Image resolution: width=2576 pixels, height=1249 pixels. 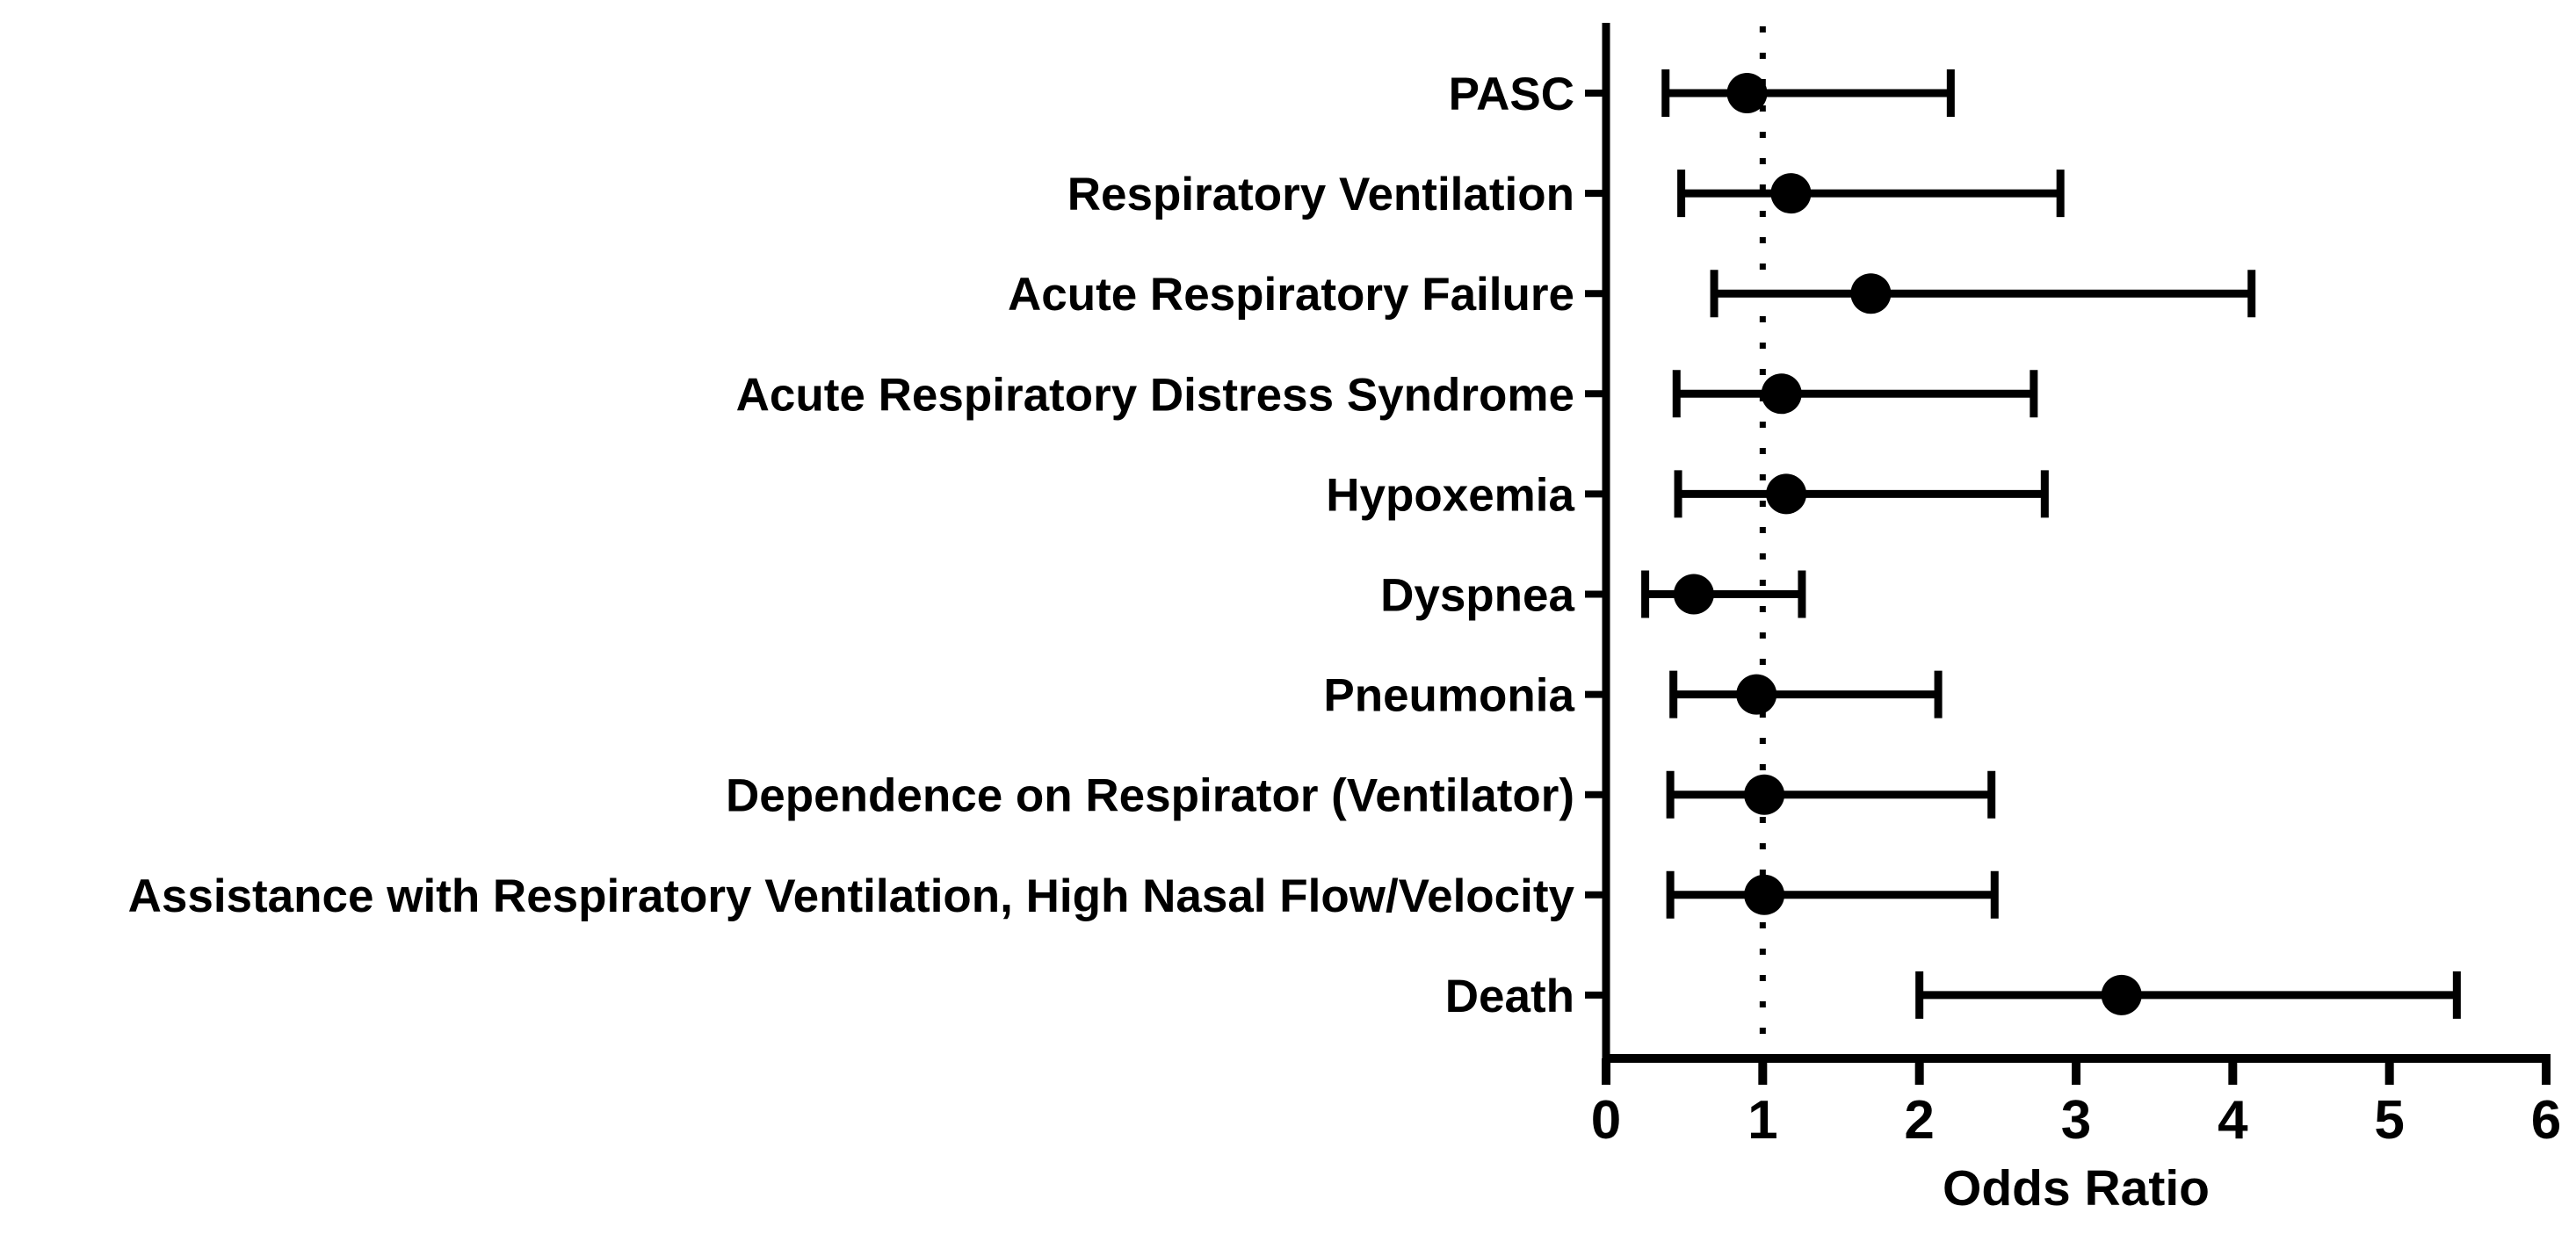 I want to click on forest-row: PASC, so click(x=1702, y=94).